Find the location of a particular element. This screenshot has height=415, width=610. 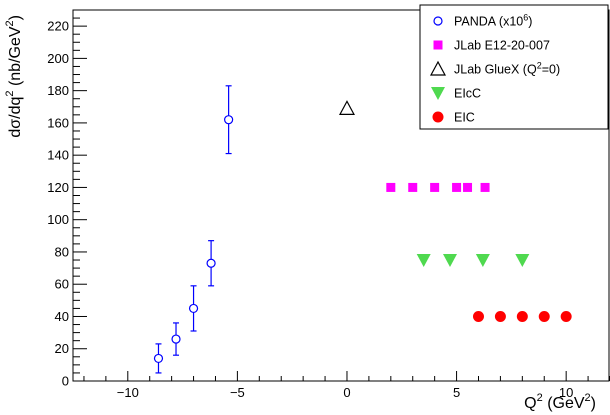

x-axis-ticks: −10 −5 0 5 10 is located at coordinates (346, 385).